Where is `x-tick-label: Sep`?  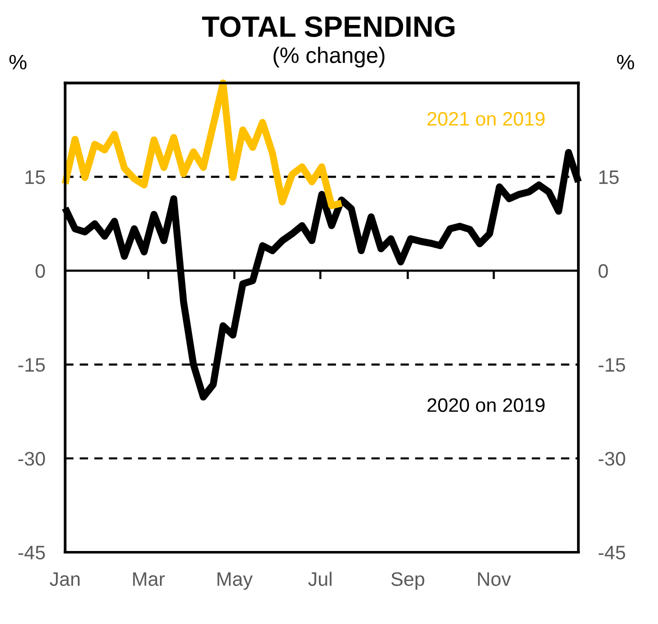
x-tick-label: Sep is located at coordinates (407, 581).